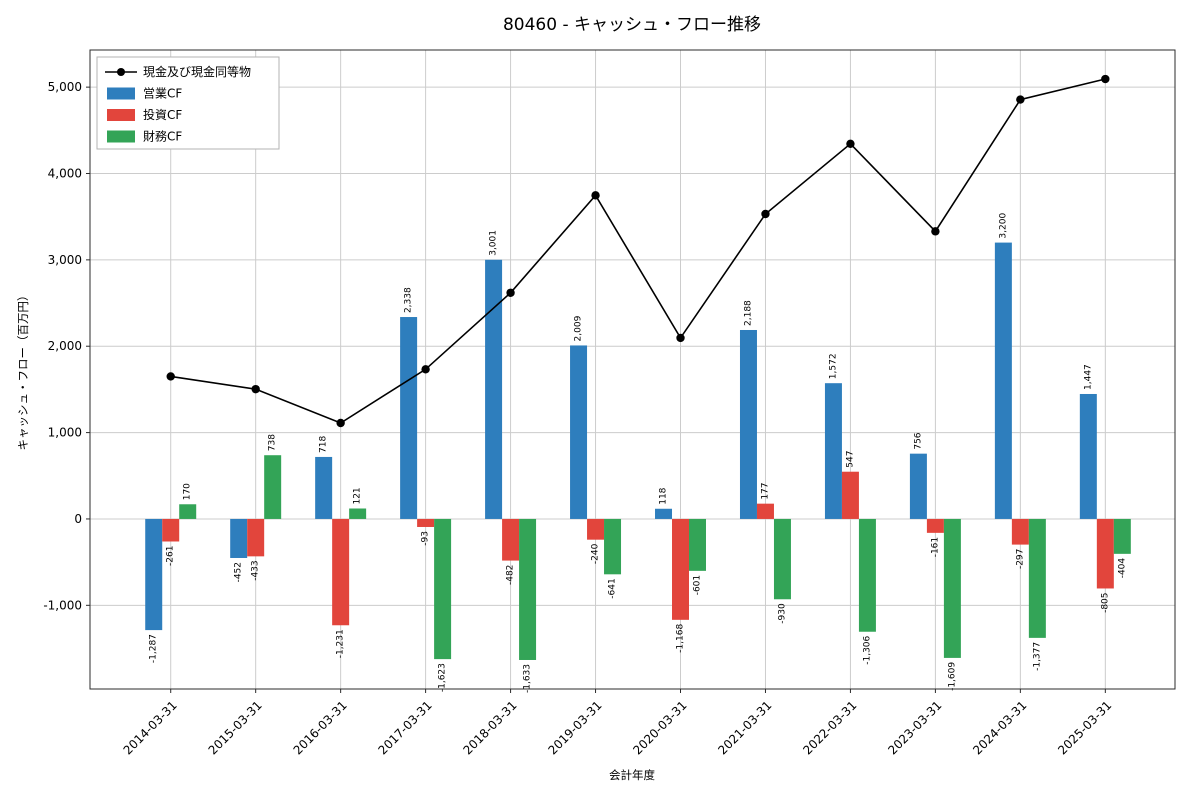  What do you see at coordinates (188, 491) in the screenshot?
I see `bar-value-label: 170` at bounding box center [188, 491].